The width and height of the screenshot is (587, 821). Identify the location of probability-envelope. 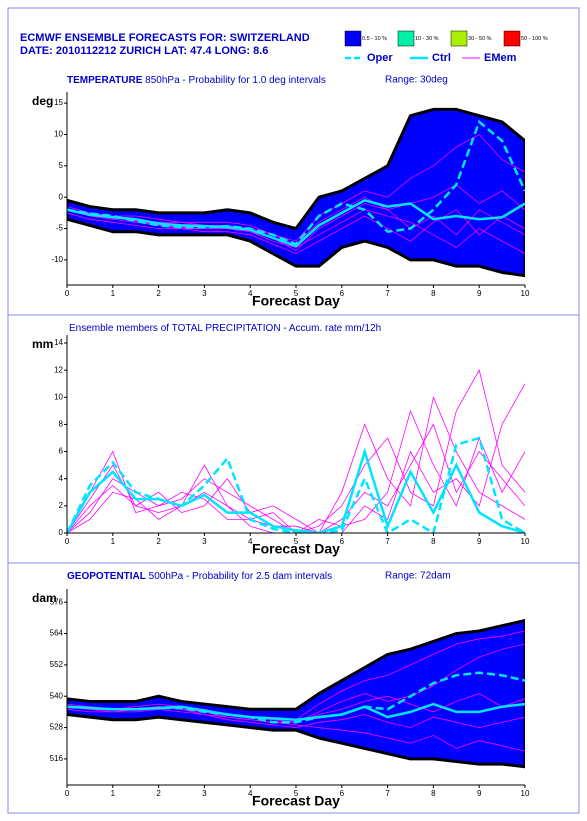
(296, 694).